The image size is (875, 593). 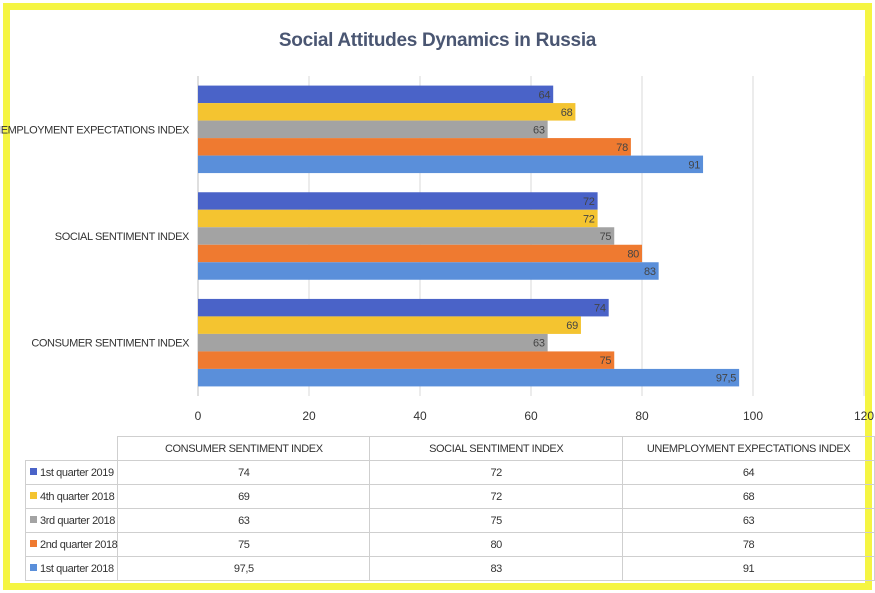 I want to click on table-cell: 69, so click(x=244, y=496).